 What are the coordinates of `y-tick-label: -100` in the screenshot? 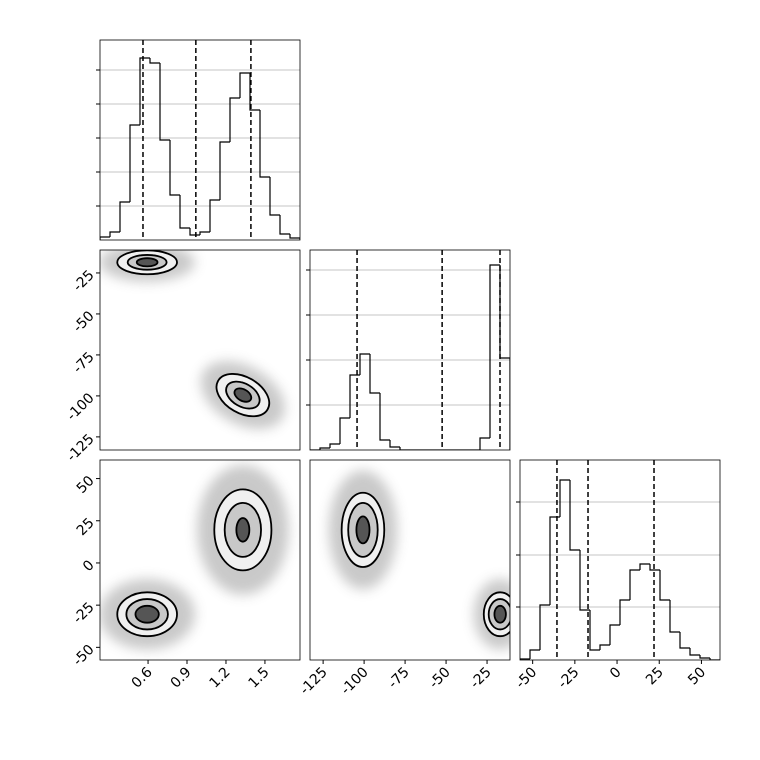 It's located at (81, 407).